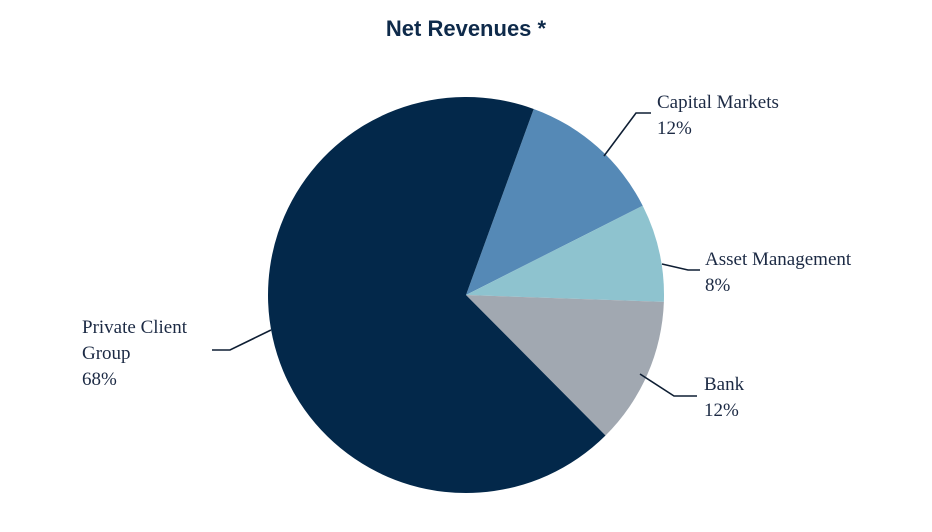  Describe the element at coordinates (718, 285) in the screenshot. I see `slice-value-label-asset-management: 8%` at that location.